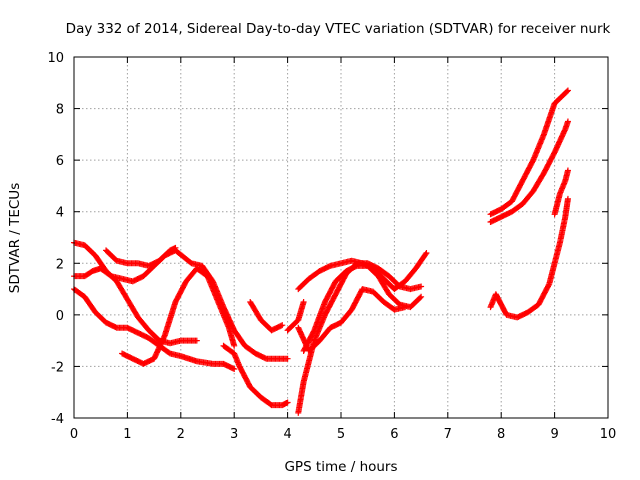  Describe the element at coordinates (295, 316) in the screenshot. I see `series-arc12` at that location.